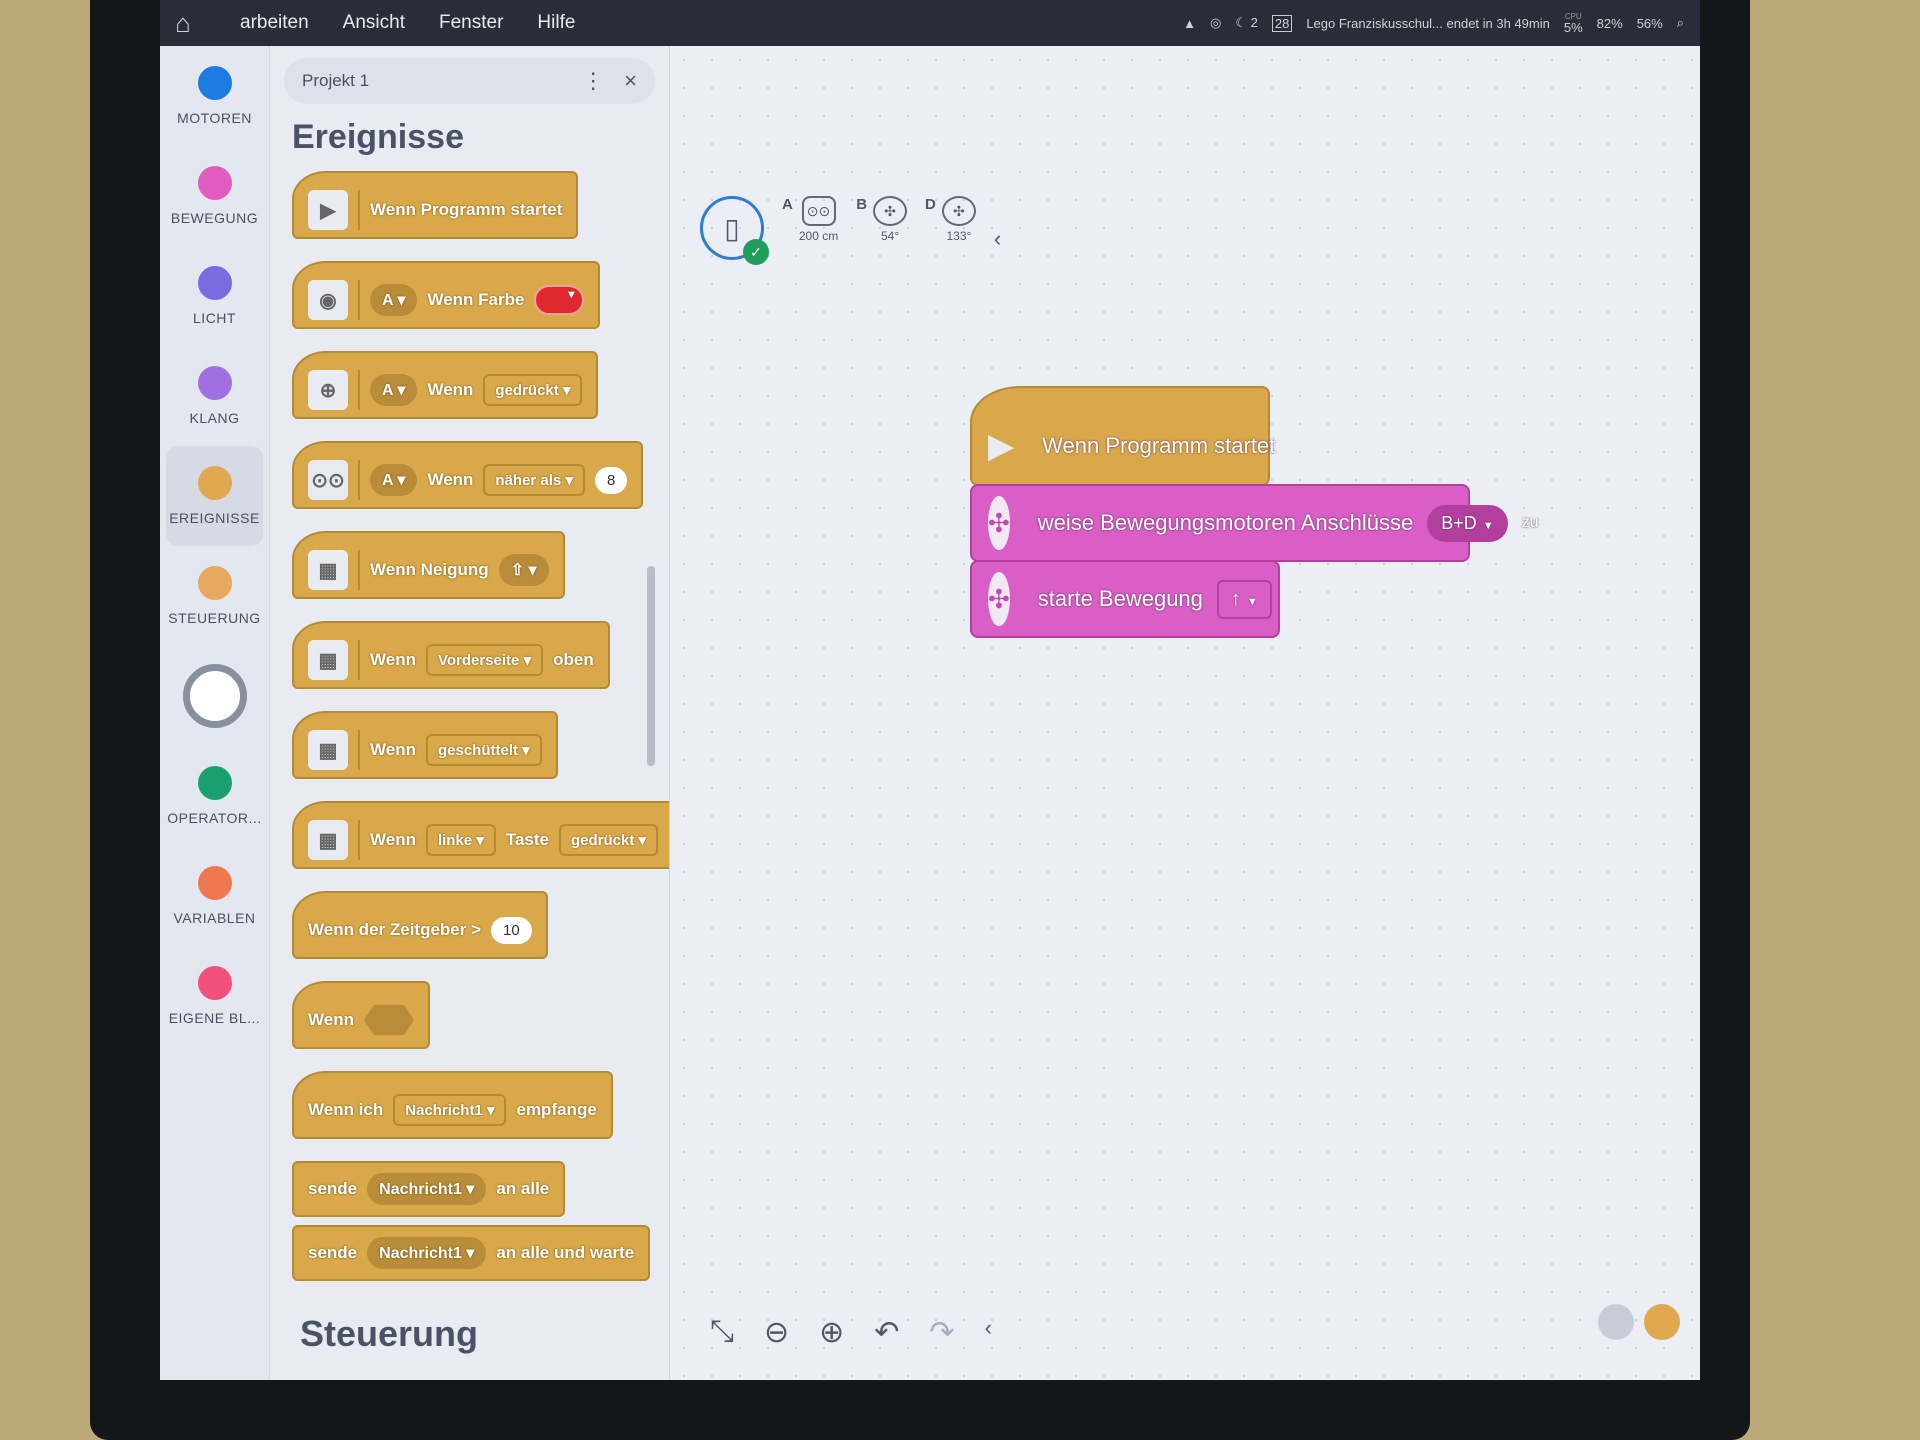  I want to click on block-when-tilt: ▦ Wenn Neigung ⇧ ▾, so click(428, 565).